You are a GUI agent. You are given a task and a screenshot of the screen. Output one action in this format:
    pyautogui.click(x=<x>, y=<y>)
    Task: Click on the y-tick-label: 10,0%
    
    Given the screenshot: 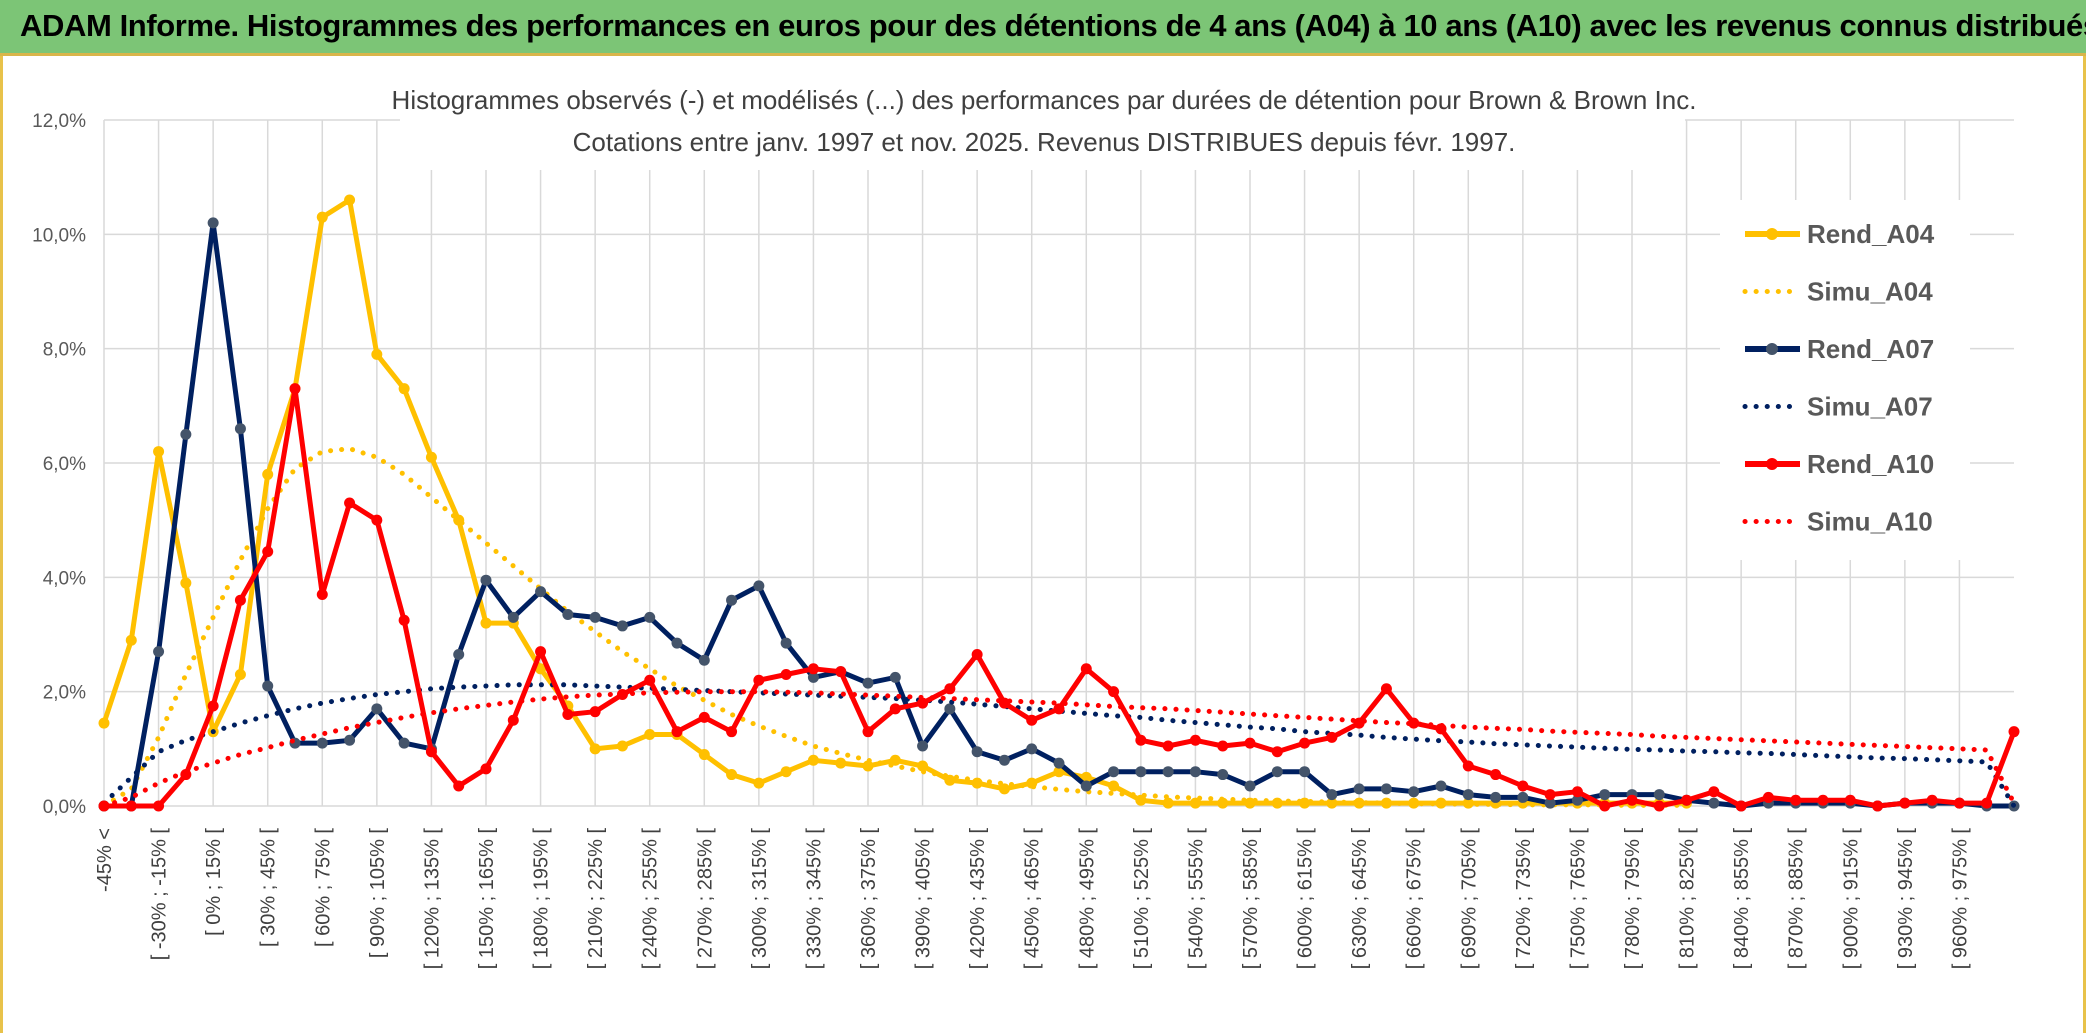 What is the action you would take?
    pyautogui.click(x=59, y=235)
    